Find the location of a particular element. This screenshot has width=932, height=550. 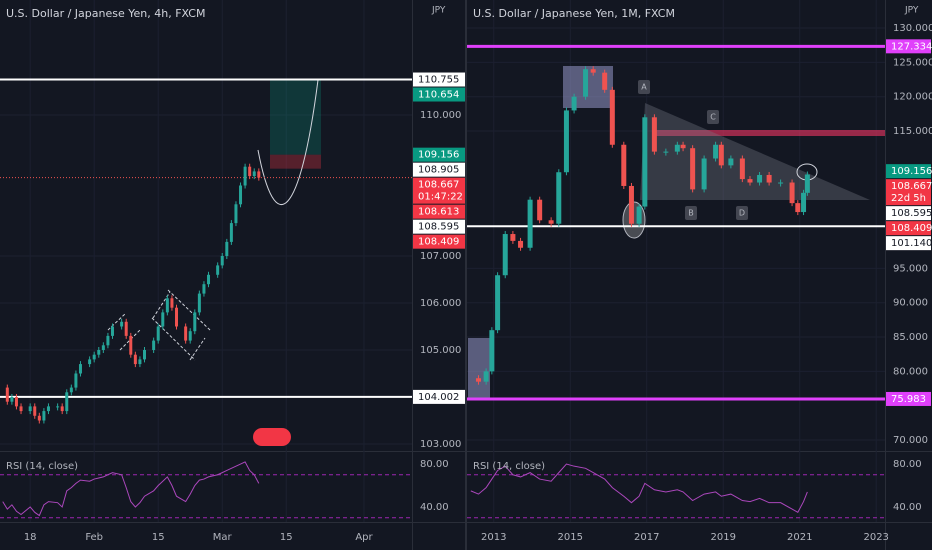

chart-title: U.S. Dollar / Japanese Yen, 1M, FXCM is located at coordinates (574, 13).